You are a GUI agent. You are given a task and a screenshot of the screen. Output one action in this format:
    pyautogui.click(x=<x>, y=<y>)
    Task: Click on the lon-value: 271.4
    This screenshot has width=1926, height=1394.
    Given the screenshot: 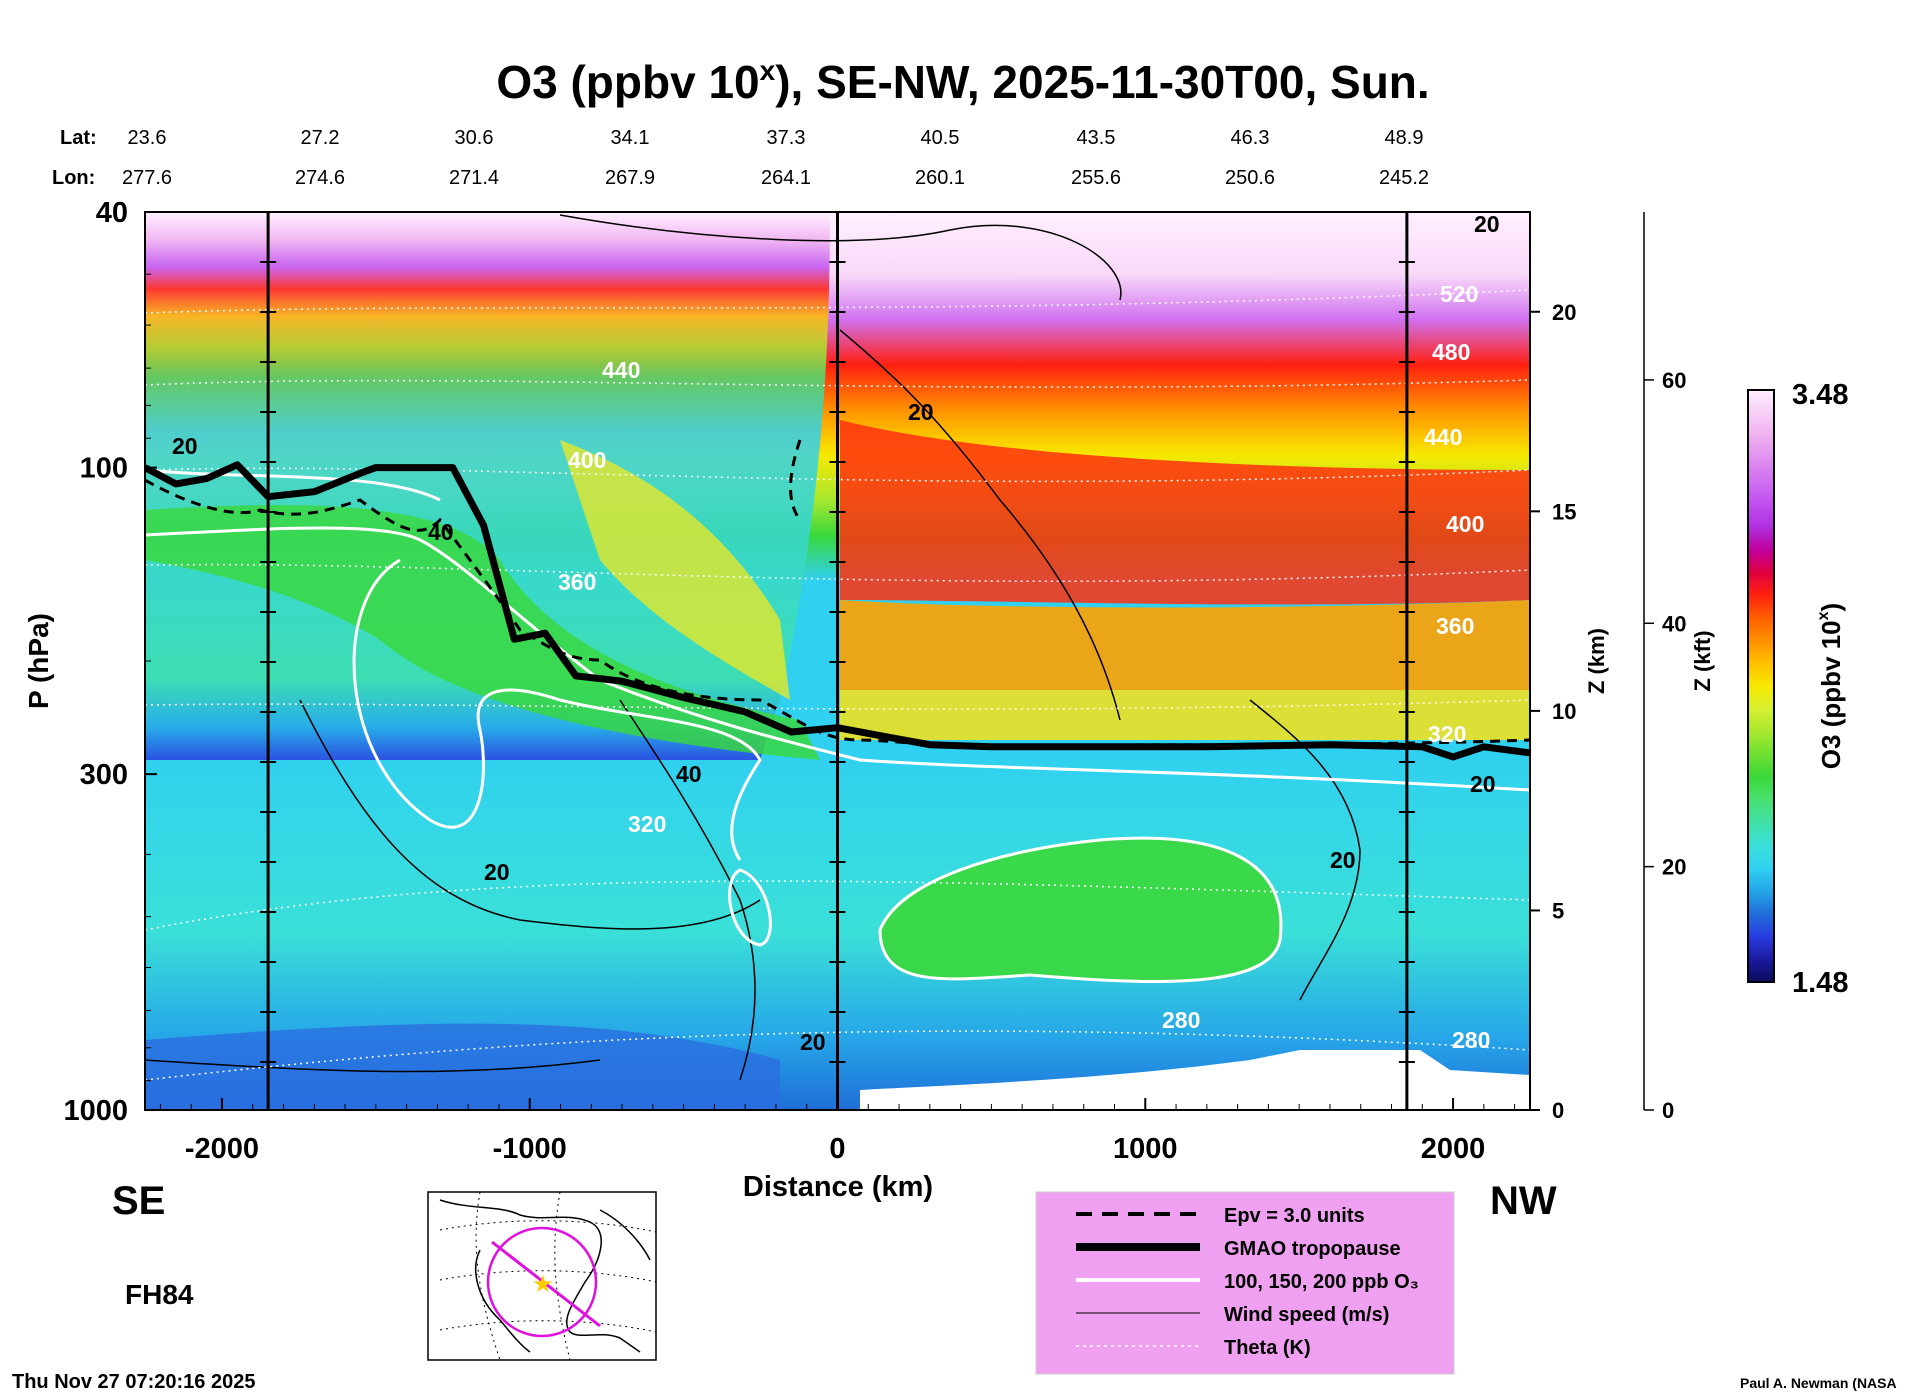 What is the action you would take?
    pyautogui.click(x=474, y=178)
    